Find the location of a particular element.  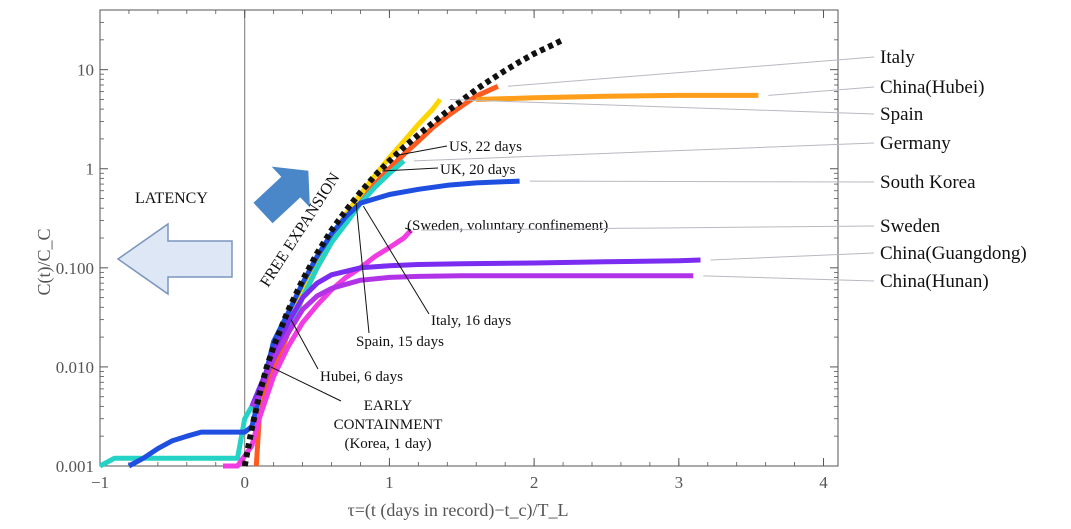

legend-entry: China(Guangdong) is located at coordinates (953, 253).